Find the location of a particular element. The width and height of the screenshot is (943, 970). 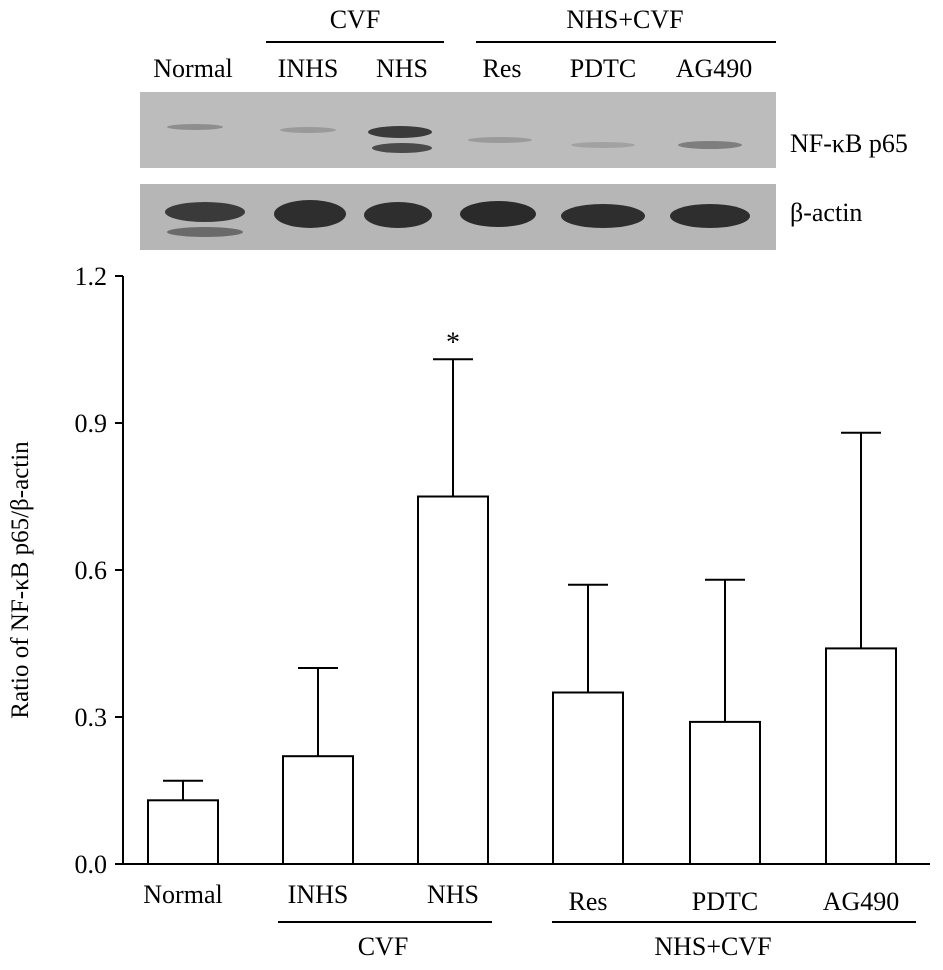

blot-lane-label-inhs: INHS is located at coordinates (308, 68).